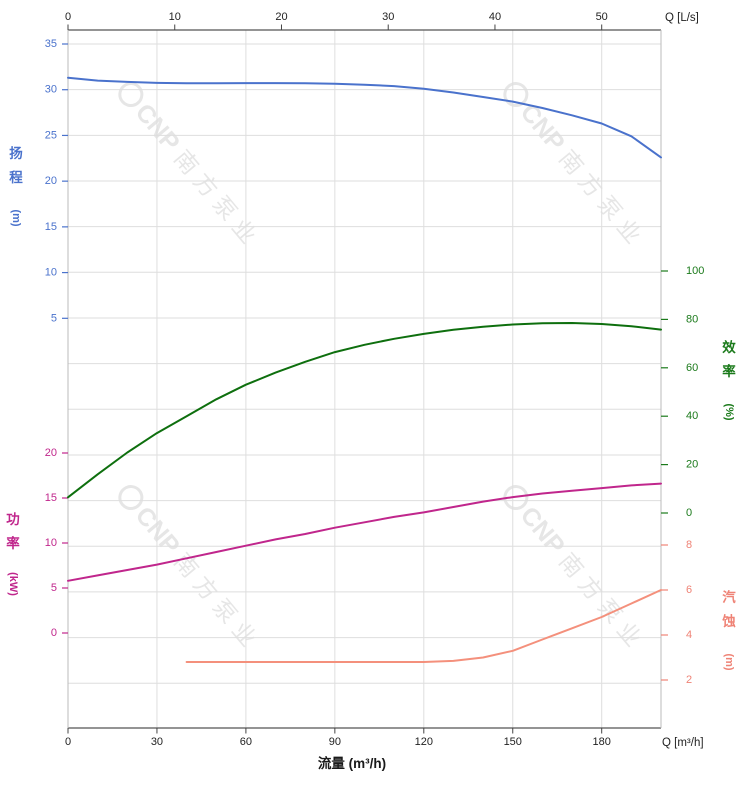  Describe the element at coordinates (689, 635) in the screenshot. I see `npsh-tick-label: 4` at that location.